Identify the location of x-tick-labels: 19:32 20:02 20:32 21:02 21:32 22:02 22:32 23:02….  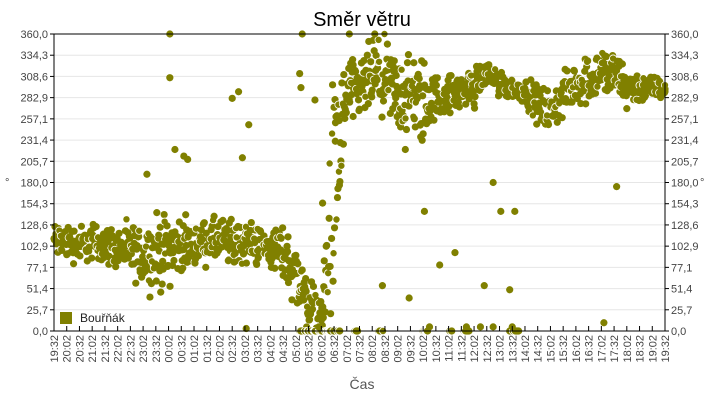
(360, 344).